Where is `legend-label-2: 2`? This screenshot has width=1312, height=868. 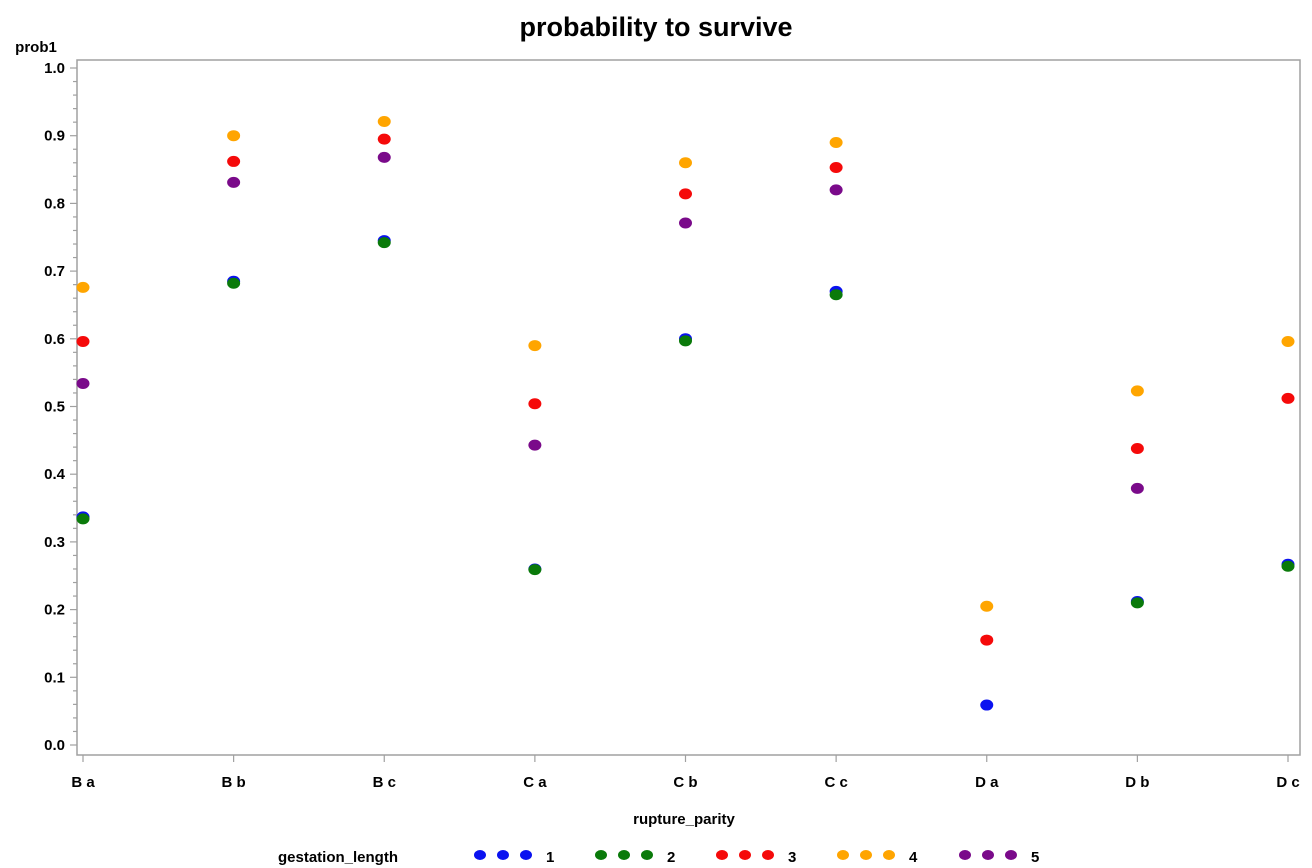
legend-label-2: 2 is located at coordinates (671, 857).